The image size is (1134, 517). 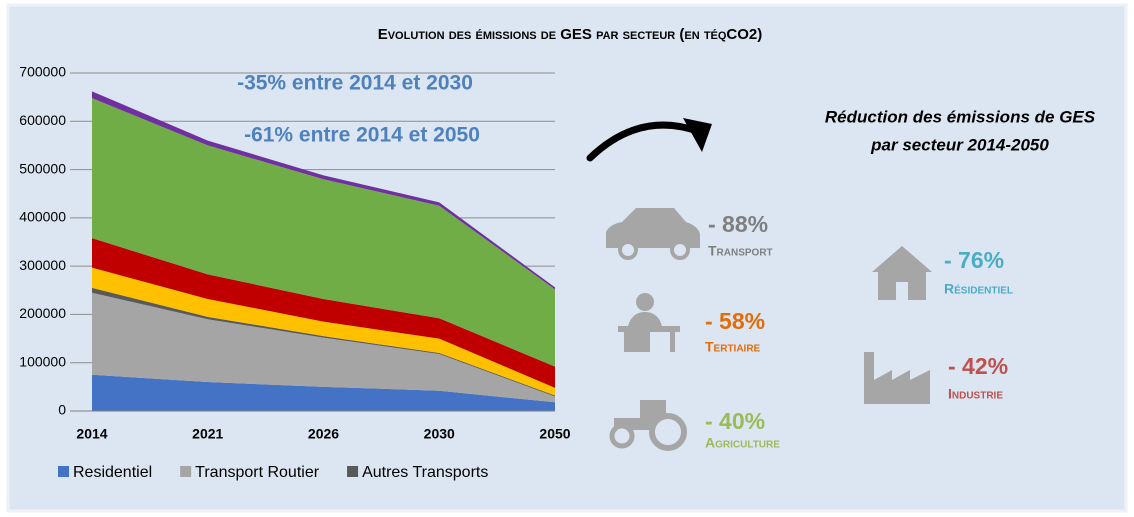 What do you see at coordinates (554, 434) in the screenshot?
I see `x-tick-label: 2050` at bounding box center [554, 434].